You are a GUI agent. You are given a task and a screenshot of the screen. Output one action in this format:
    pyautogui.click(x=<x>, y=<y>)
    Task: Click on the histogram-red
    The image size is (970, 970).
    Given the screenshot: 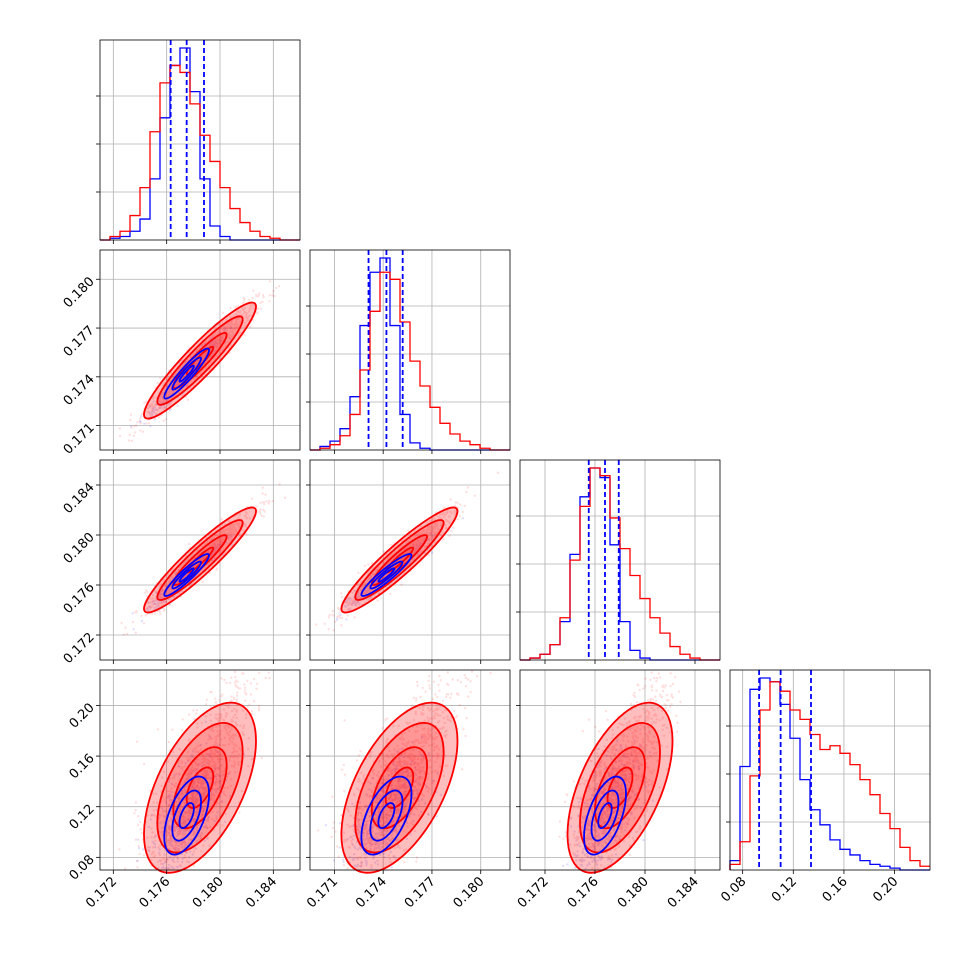 What is the action you would take?
    pyautogui.click(x=200, y=152)
    